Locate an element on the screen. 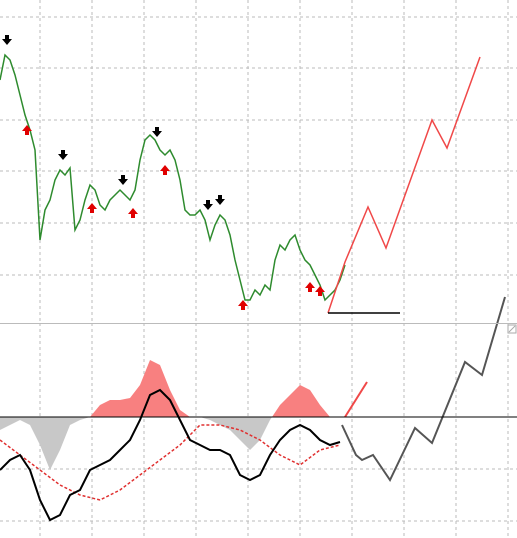 Image resolution: width=517 pixels, height=538 pixels. panel-icon-mark is located at coordinates (512, 329).